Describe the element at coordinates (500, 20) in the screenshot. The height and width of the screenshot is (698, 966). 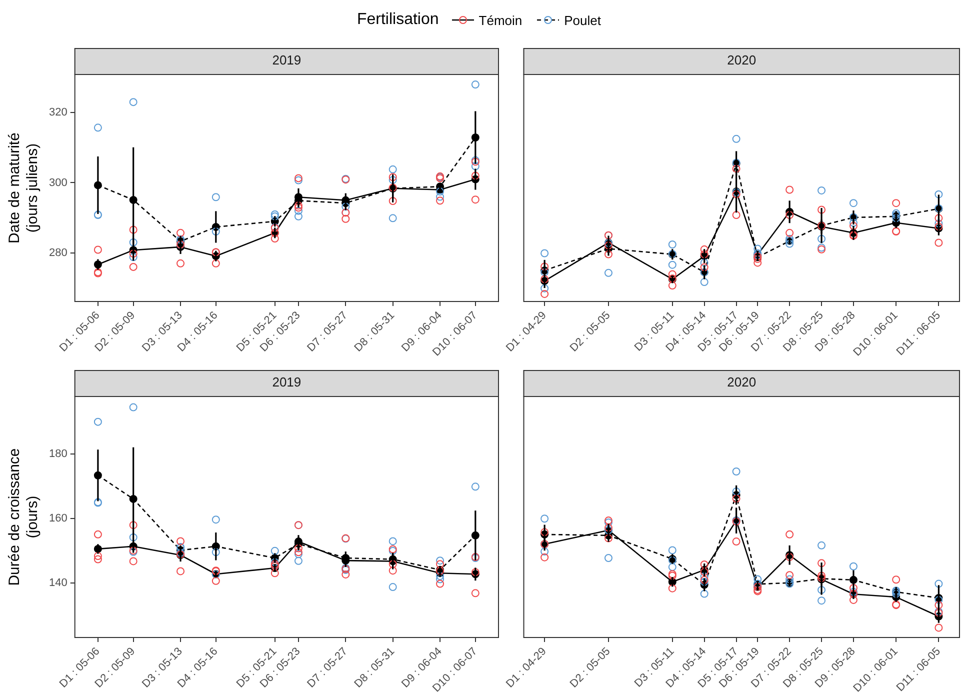
I see `legend-label: Témoin` at that location.